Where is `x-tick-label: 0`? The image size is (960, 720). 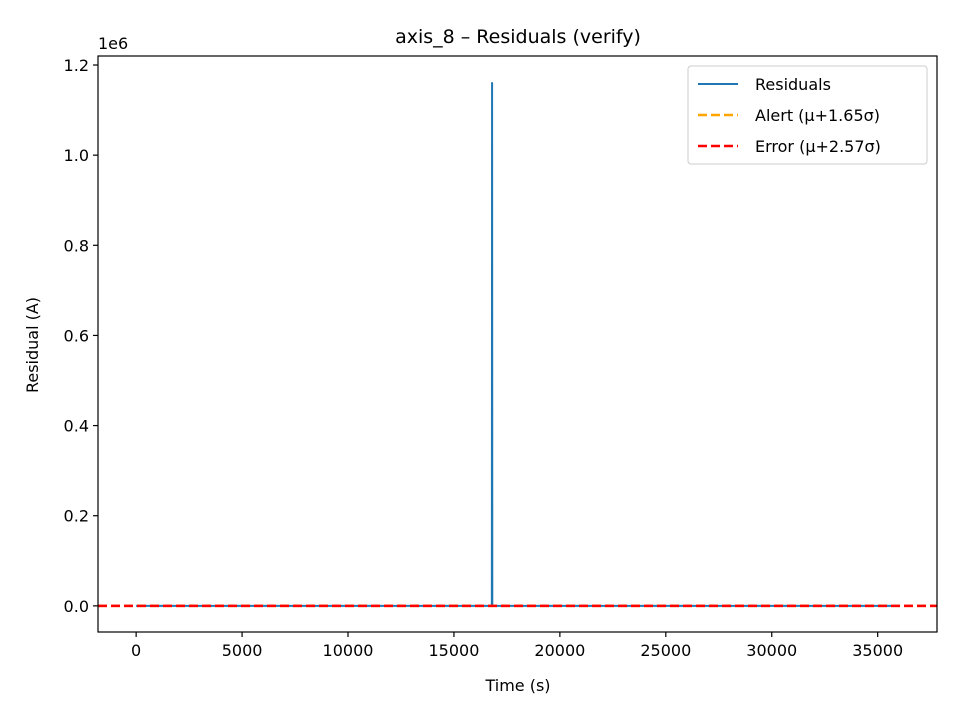
x-tick-label: 0 is located at coordinates (136, 650).